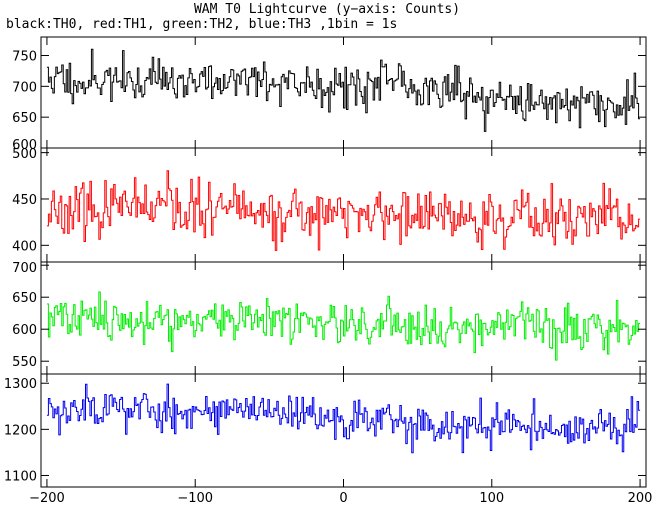 The width and height of the screenshot is (654, 505). Describe the element at coordinates (24, 57) in the screenshot. I see `y-tick-label: 750` at that location.